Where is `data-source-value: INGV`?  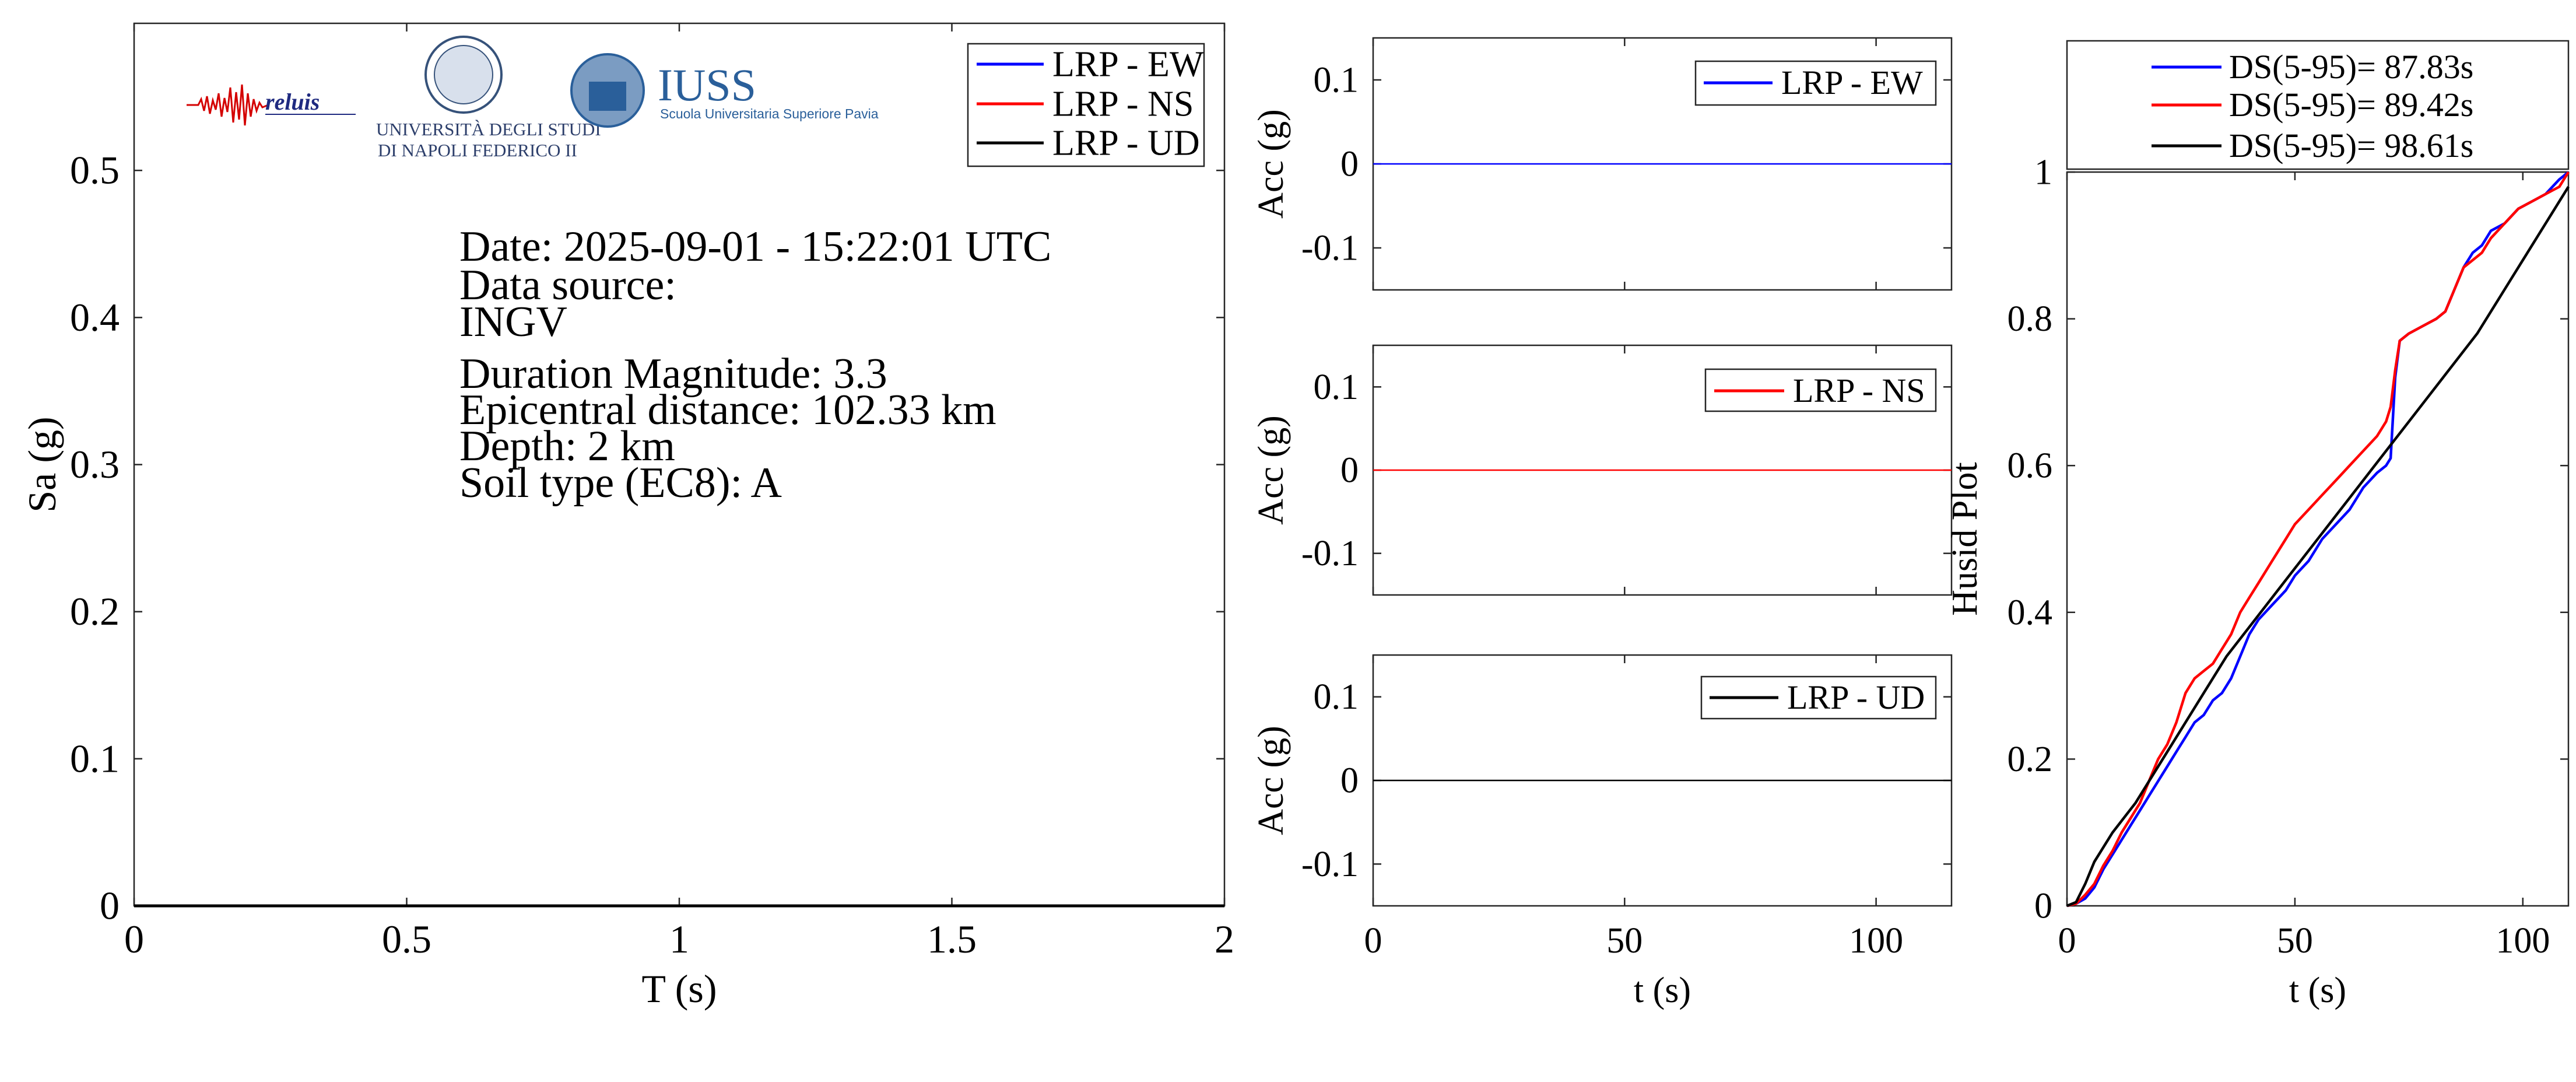
data-source-value: INGV is located at coordinates (513, 322).